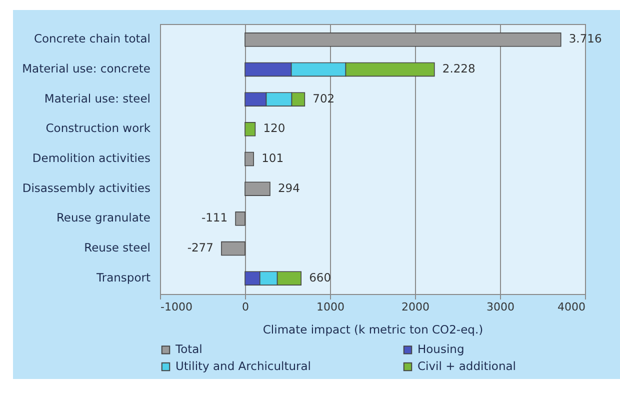 The width and height of the screenshot is (620, 419). What do you see at coordinates (86, 68) in the screenshot?
I see `y-tick-label: Material use: concrete` at bounding box center [86, 68].